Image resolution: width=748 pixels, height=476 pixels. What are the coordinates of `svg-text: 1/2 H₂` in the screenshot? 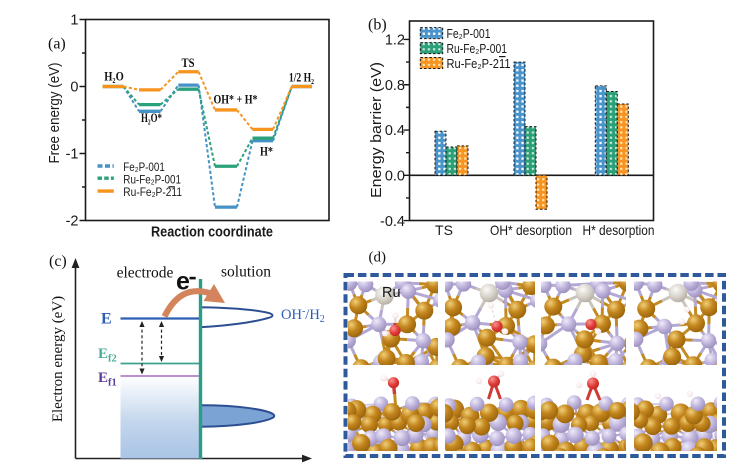 It's located at (301, 77).